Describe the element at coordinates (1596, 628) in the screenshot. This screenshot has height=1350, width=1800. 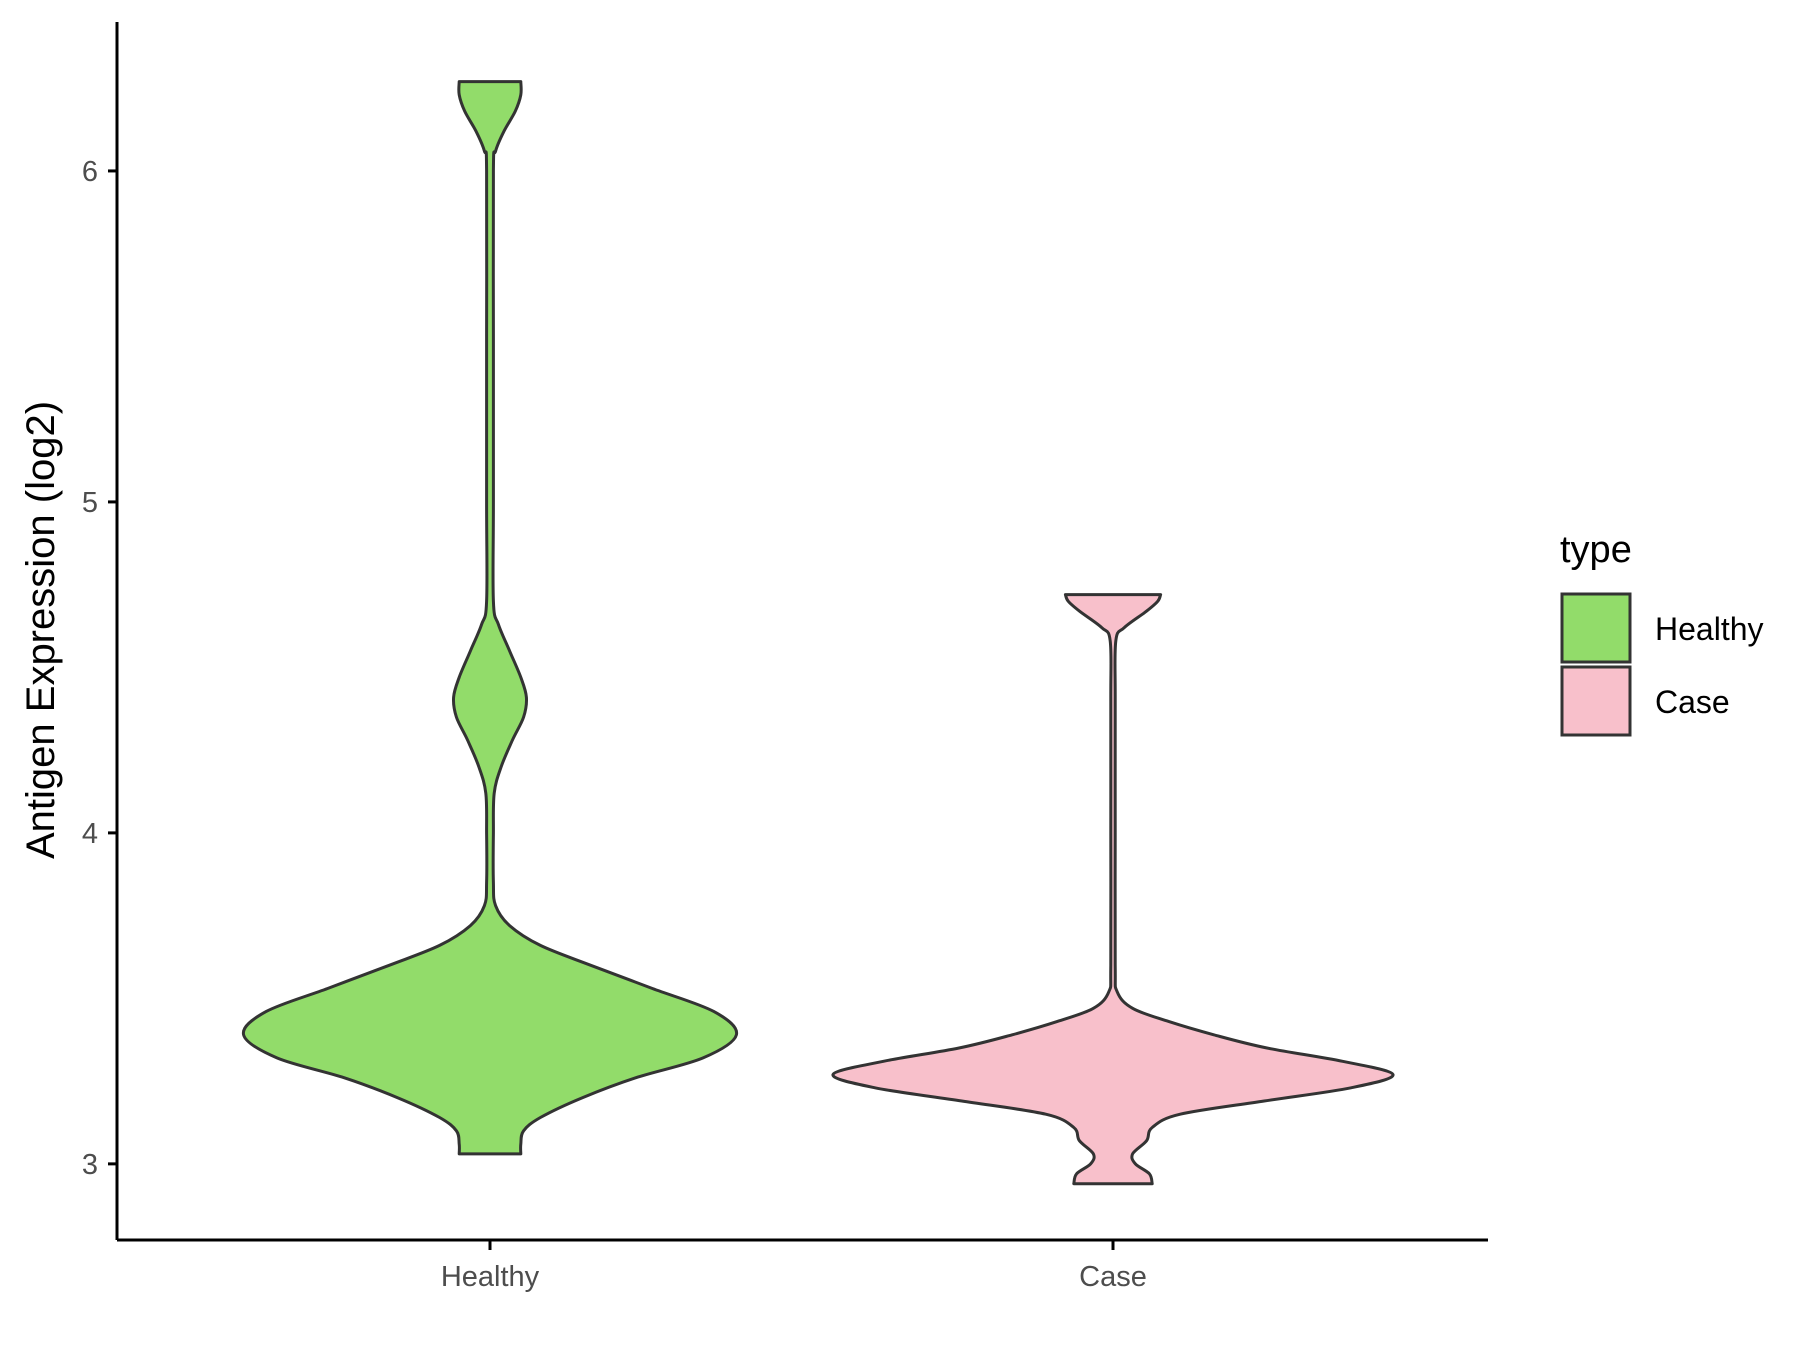
I see `legend-swatch-healthy` at that location.